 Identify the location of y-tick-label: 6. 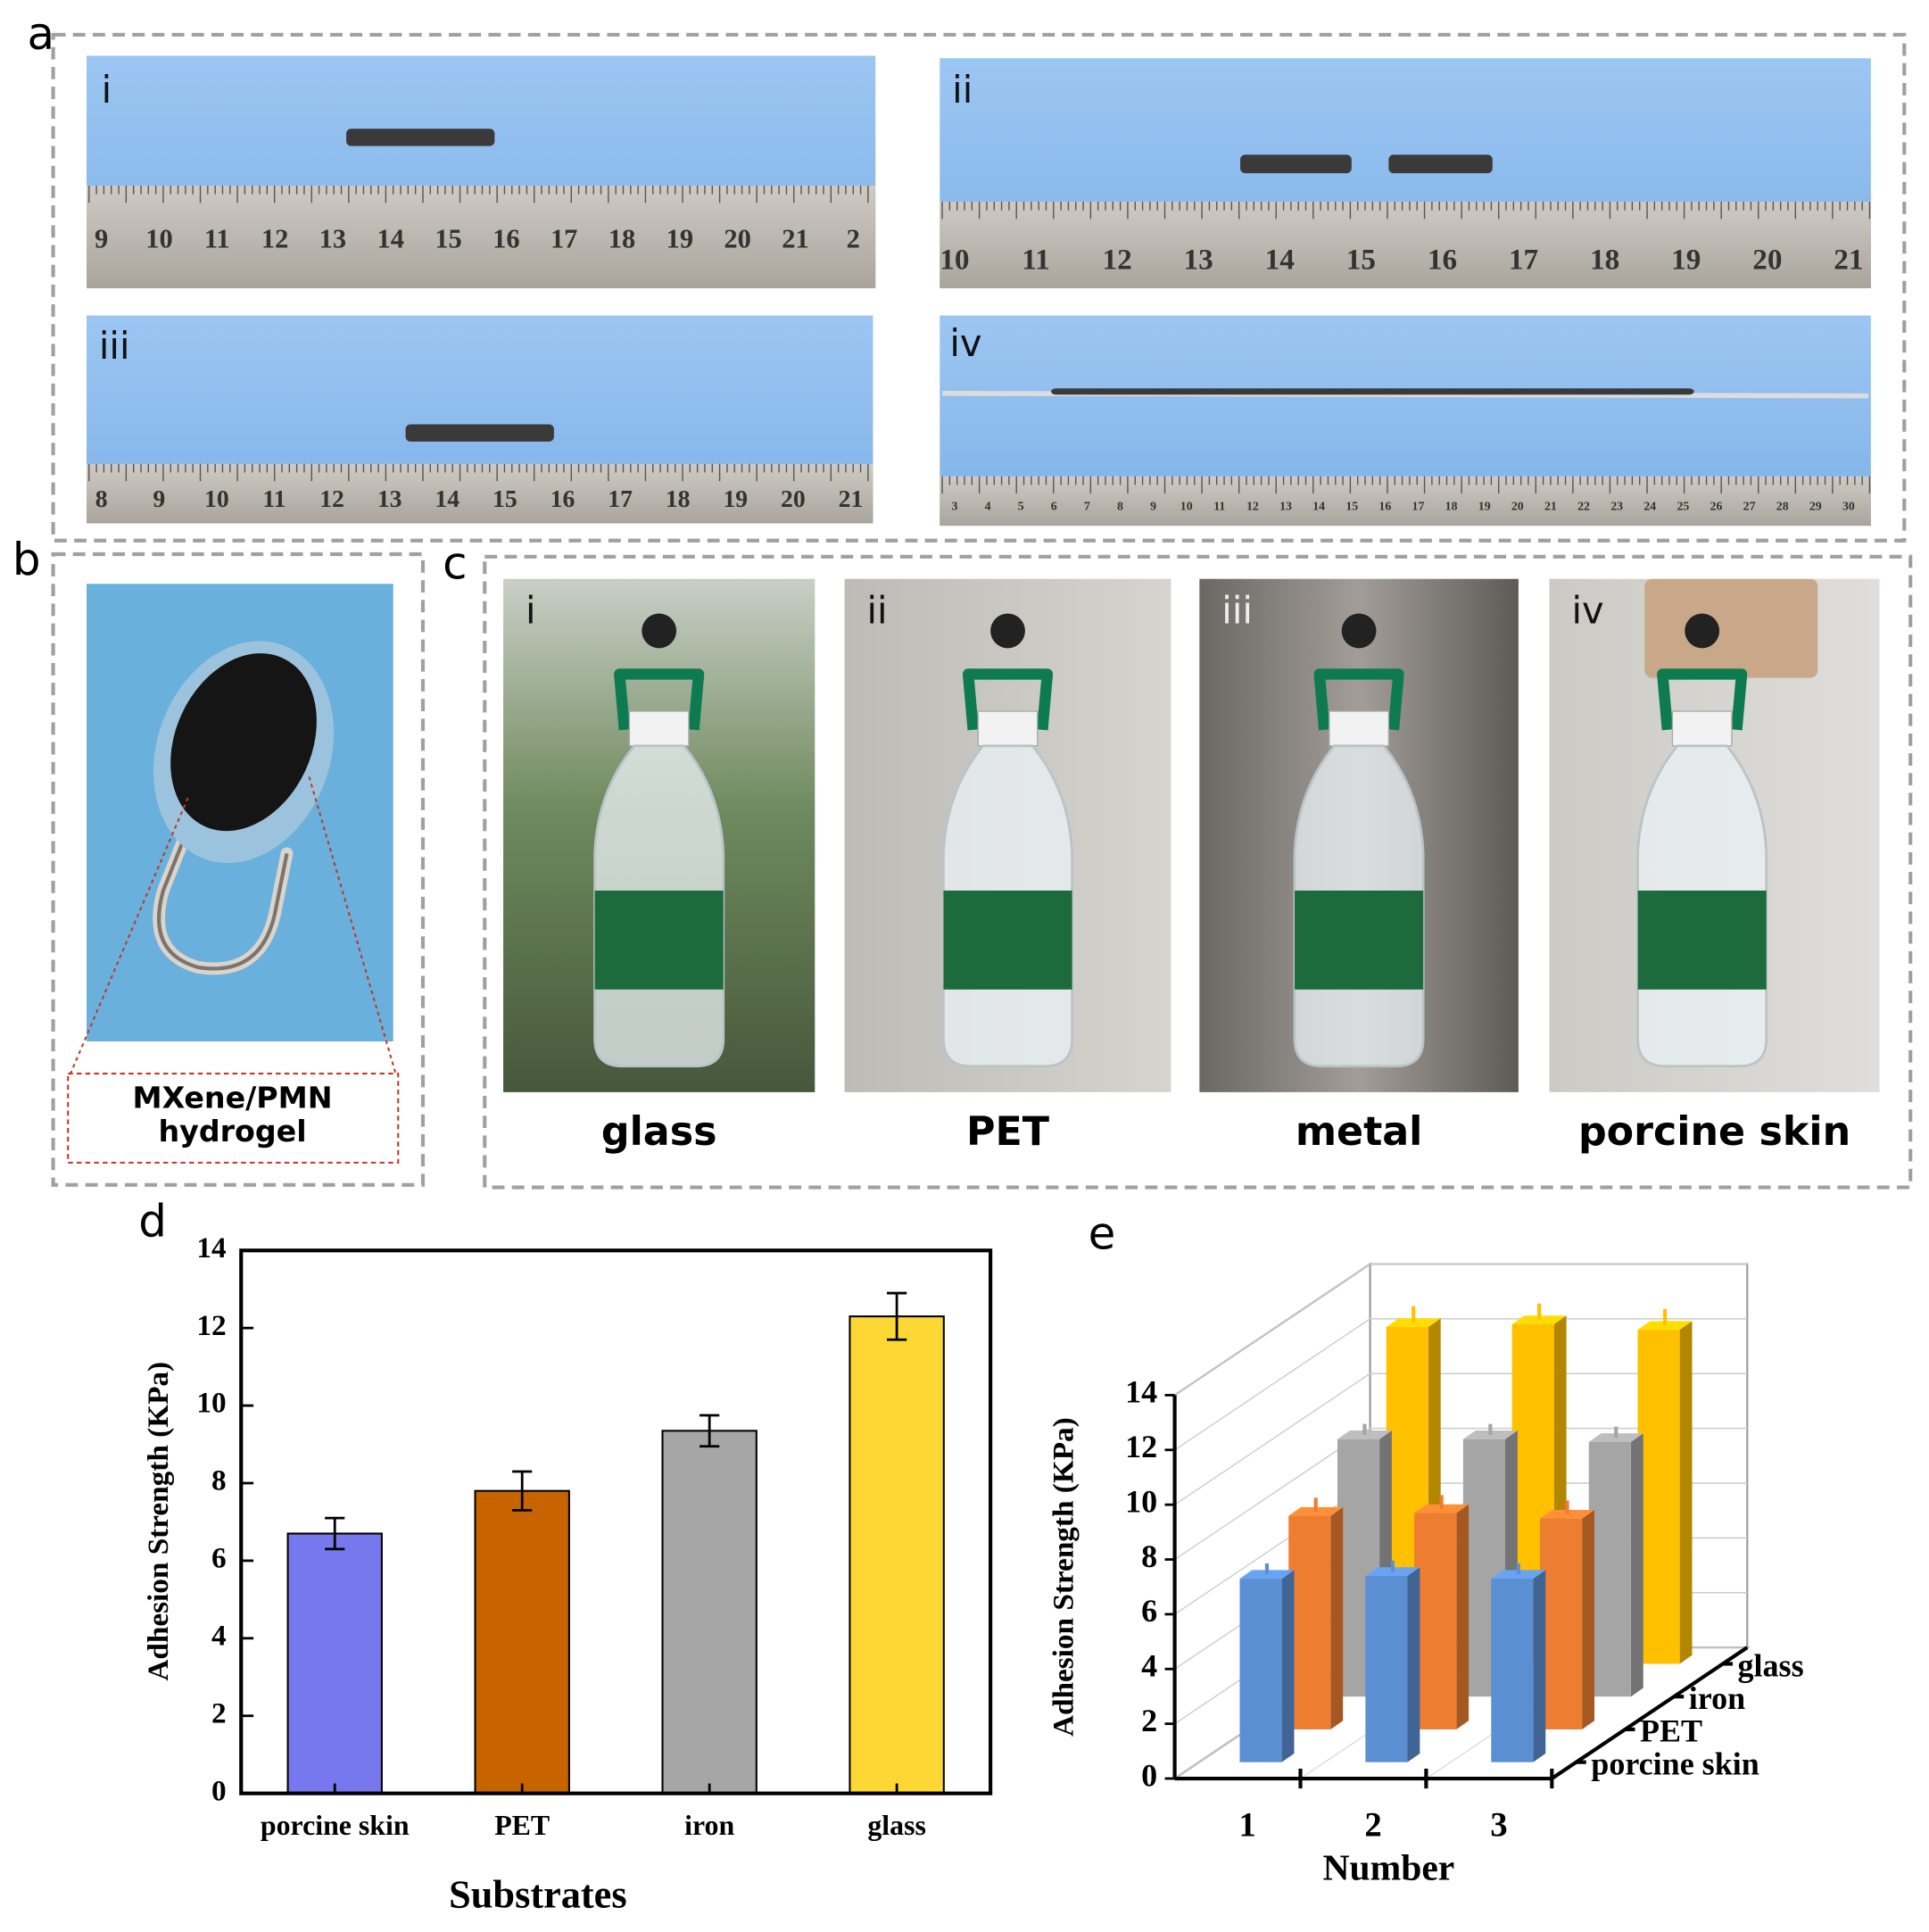
(1149, 1611).